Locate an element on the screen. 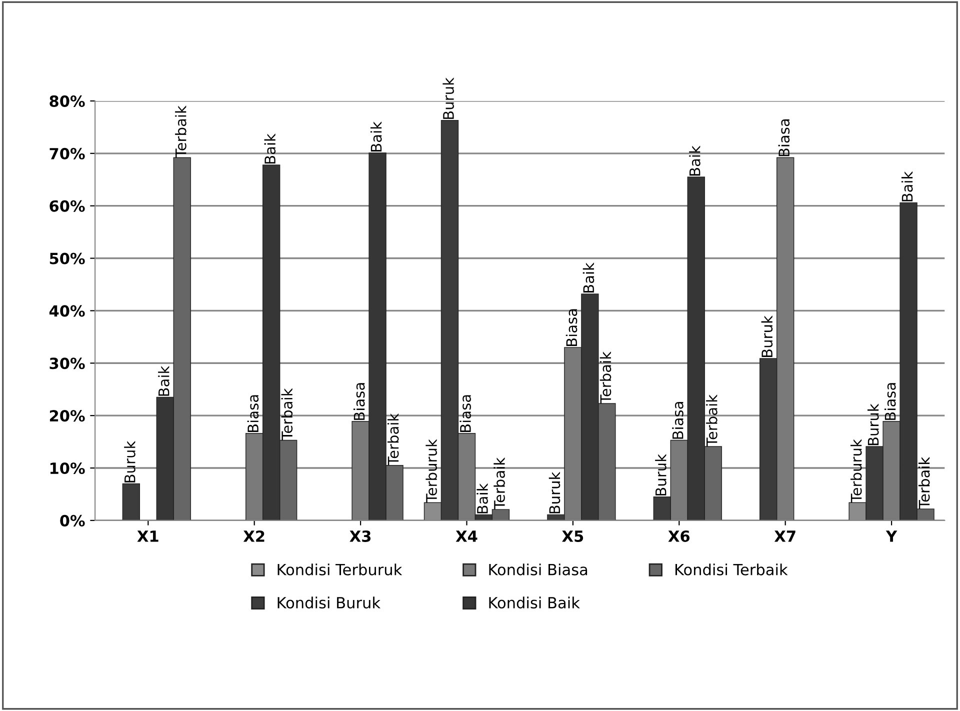  x-tick-label: Y is located at coordinates (892, 536).